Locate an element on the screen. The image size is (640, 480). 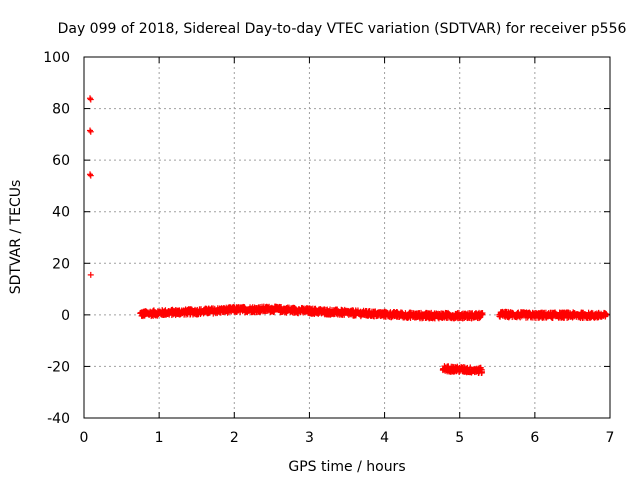
y-tick-label: -20 is located at coordinates (58, 367).